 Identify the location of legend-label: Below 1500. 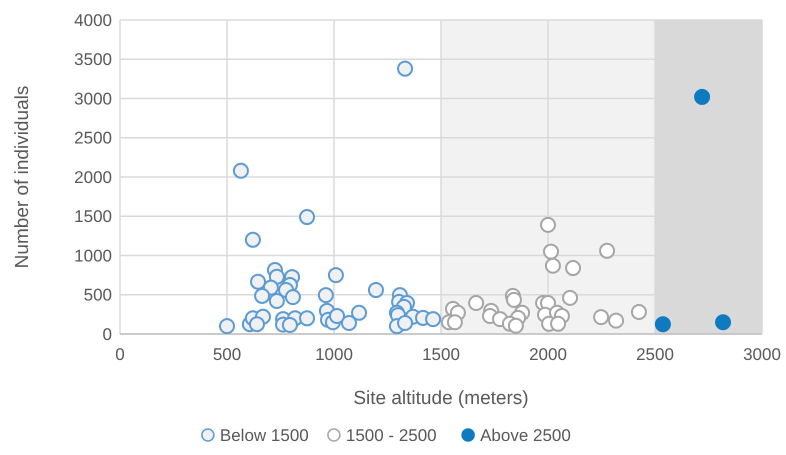
(264, 435).